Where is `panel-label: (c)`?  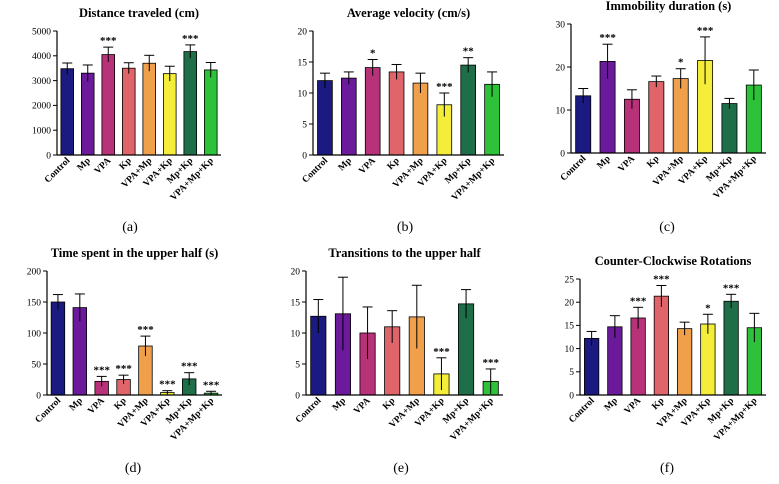
panel-label: (c) is located at coordinates (667, 227).